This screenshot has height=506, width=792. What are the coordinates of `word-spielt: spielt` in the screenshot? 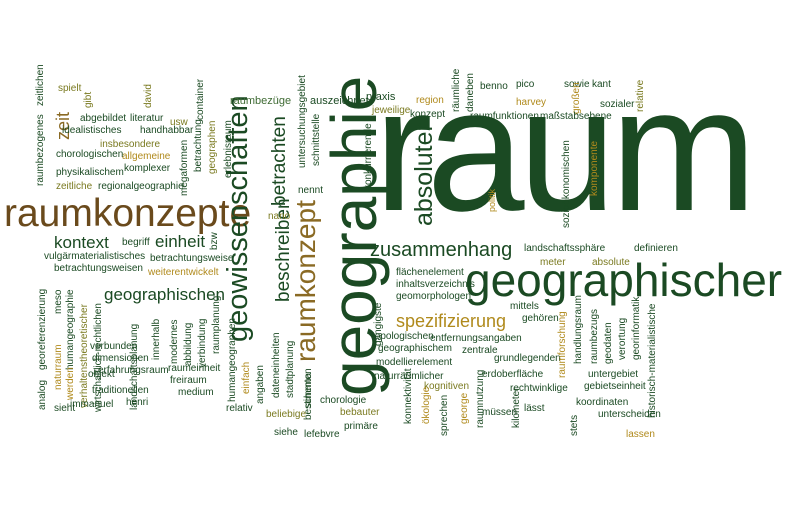 It's located at (70, 88).